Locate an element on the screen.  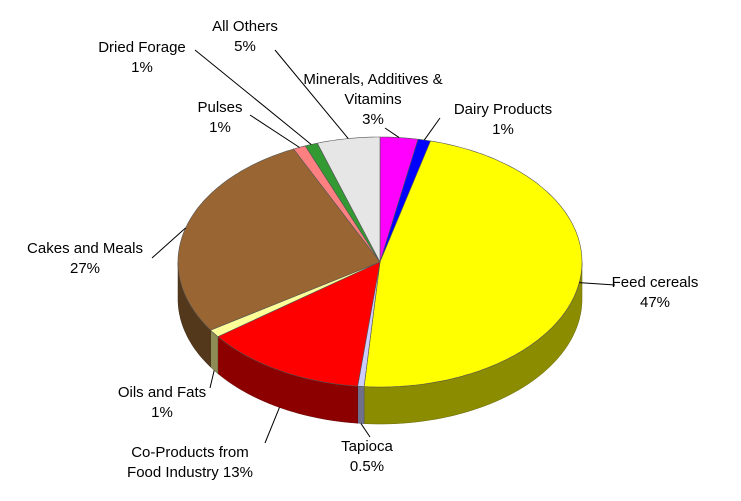
value-label: 47% is located at coordinates (655, 302).